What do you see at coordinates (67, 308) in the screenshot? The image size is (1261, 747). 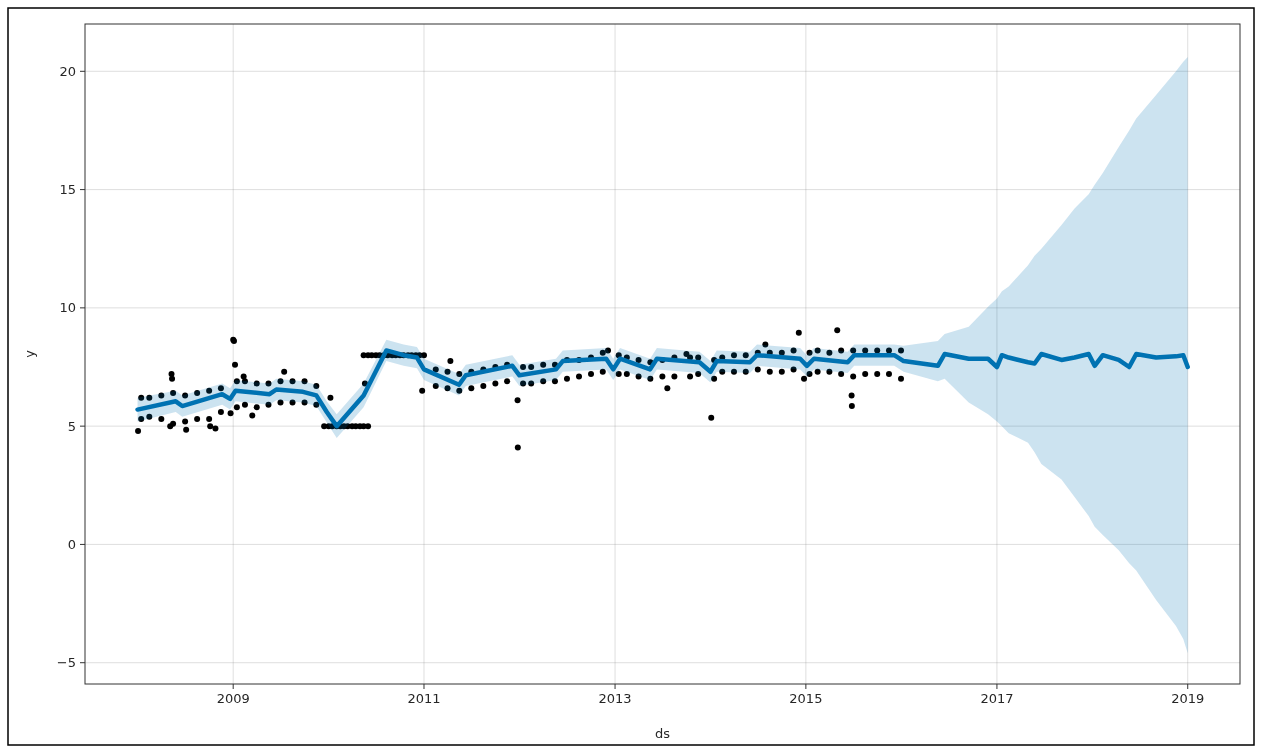 I see `y-tick-label: 10` at bounding box center [67, 308].